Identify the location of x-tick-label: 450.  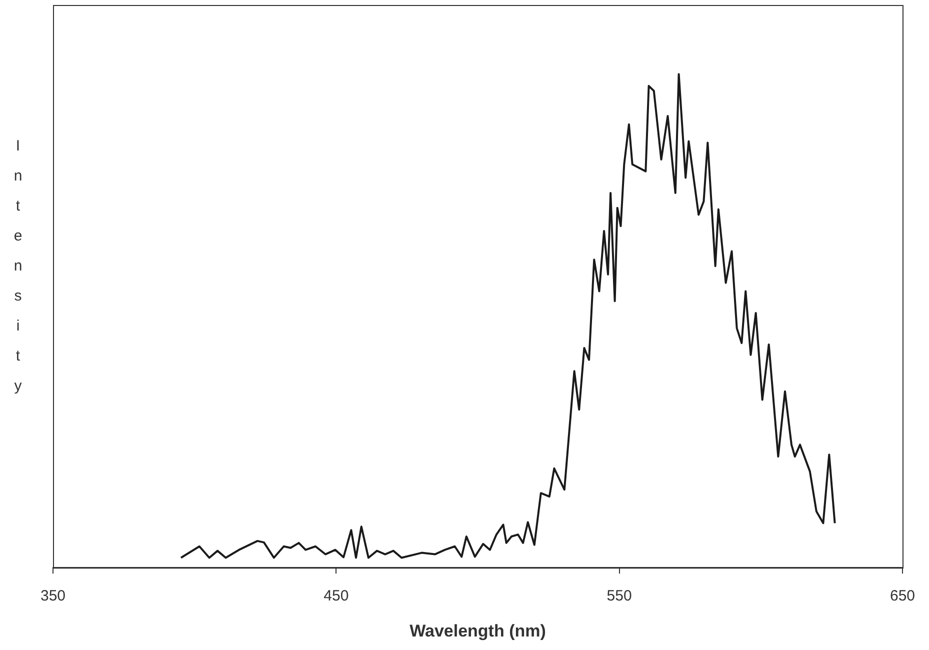
(336, 596).